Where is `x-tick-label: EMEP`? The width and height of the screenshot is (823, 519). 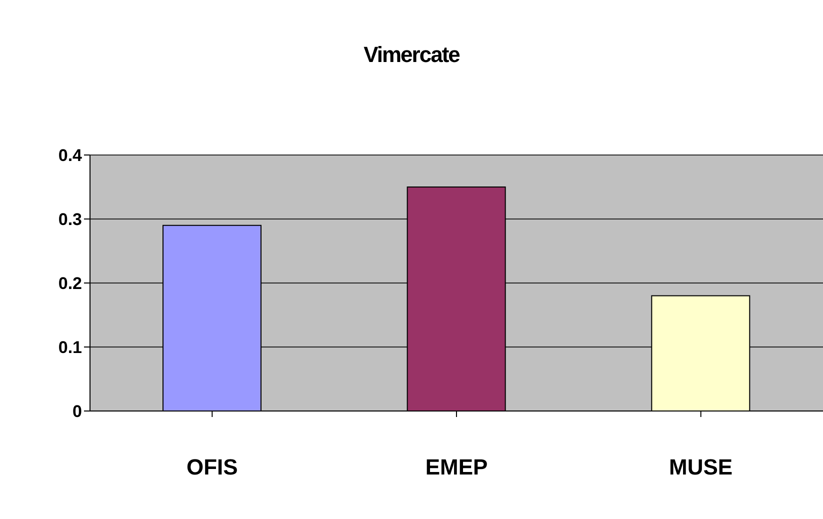 x-tick-label: EMEP is located at coordinates (456, 467).